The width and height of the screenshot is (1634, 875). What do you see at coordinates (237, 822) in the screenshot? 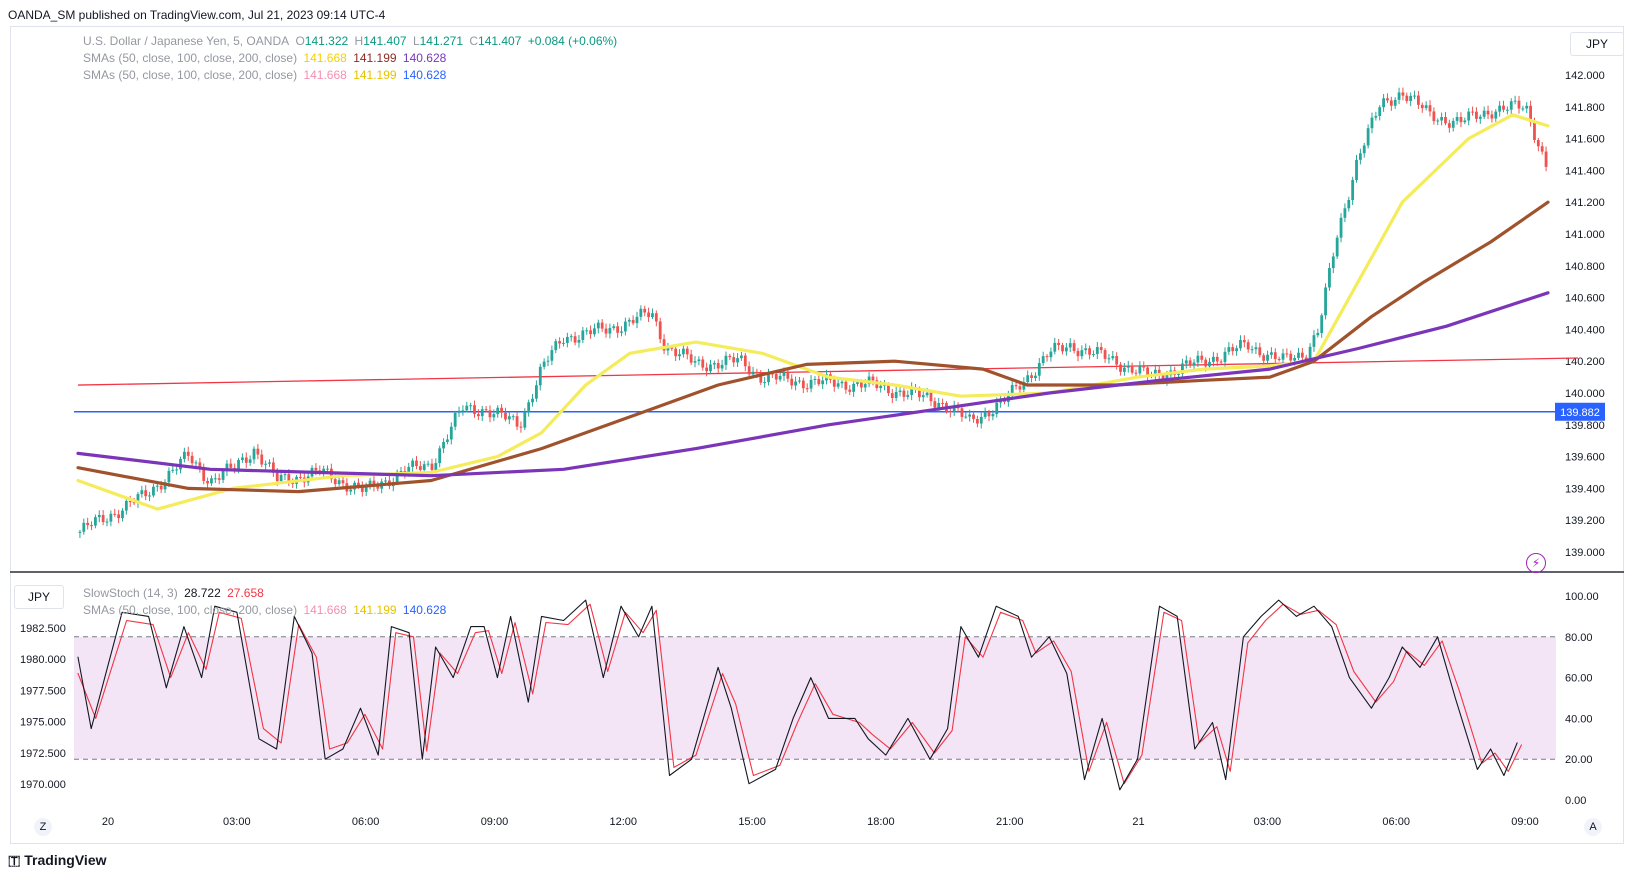
I see `time-tick-label: 03:00` at bounding box center [237, 822].